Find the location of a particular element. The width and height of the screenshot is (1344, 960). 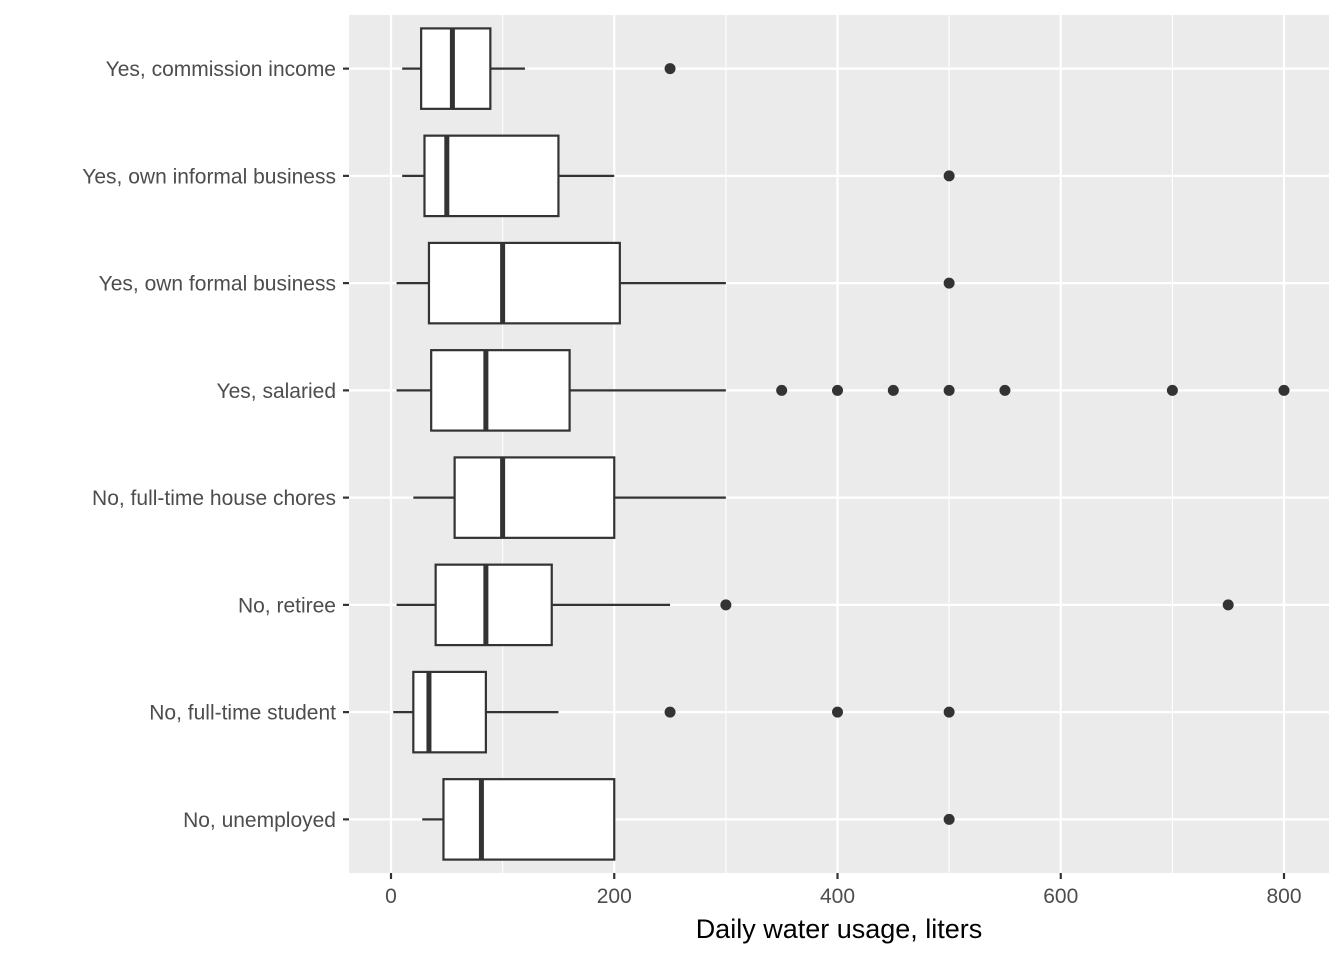

y-tick-label: No, retiree is located at coordinates (287, 605).